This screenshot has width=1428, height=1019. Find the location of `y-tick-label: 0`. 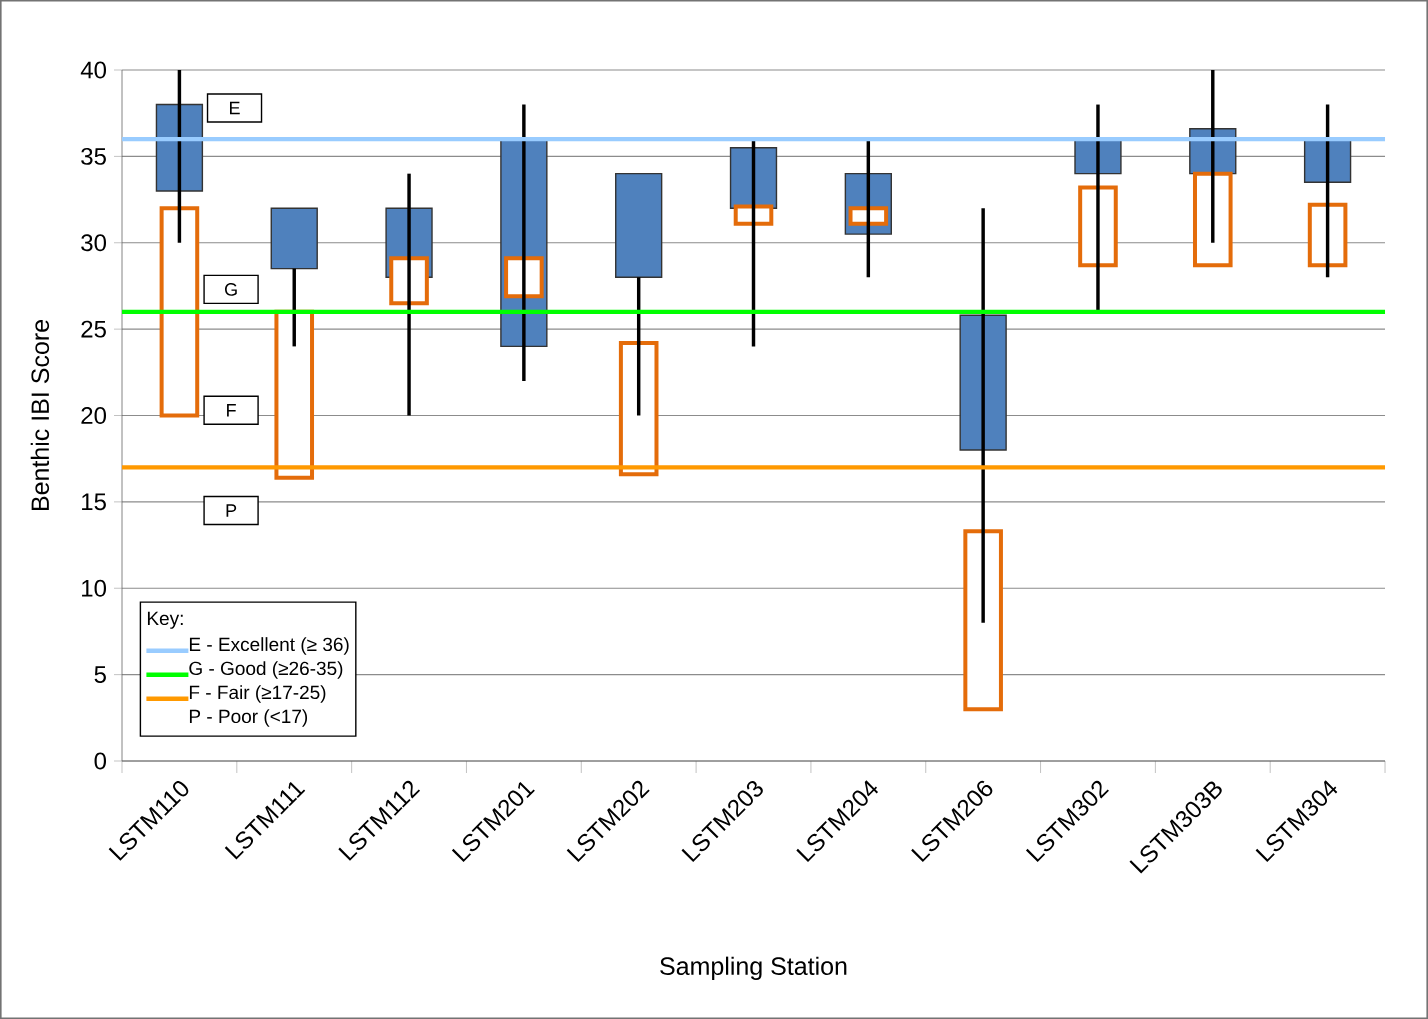

y-tick-label: 0 is located at coordinates (100, 761).